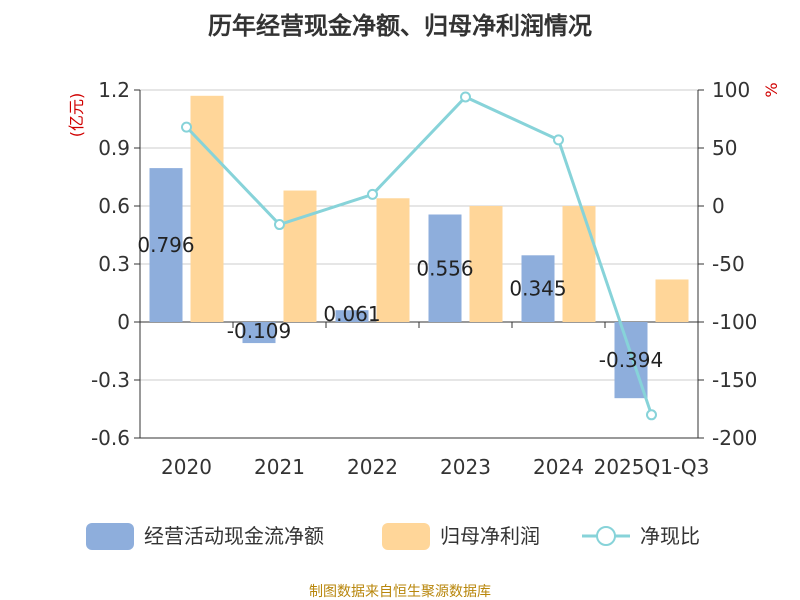 The height and width of the screenshot is (600, 800). Describe the element at coordinates (234, 536) in the screenshot. I see `legend-label-0: 经营活动现金流净额` at that location.